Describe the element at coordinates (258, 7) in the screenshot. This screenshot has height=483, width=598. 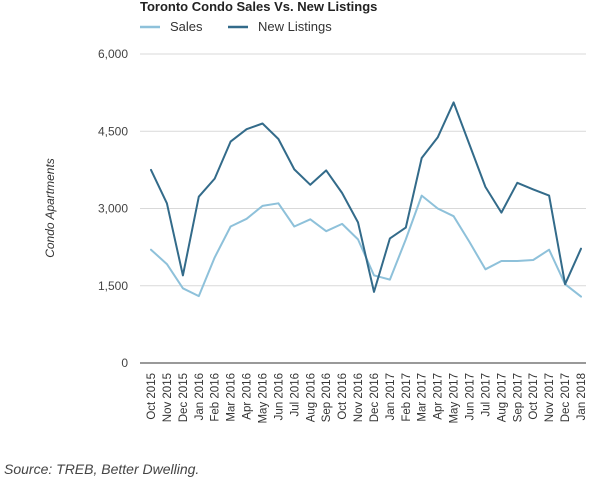
I see `chart-title: Toronto Condo Sales Vs. New Listings` at that location.